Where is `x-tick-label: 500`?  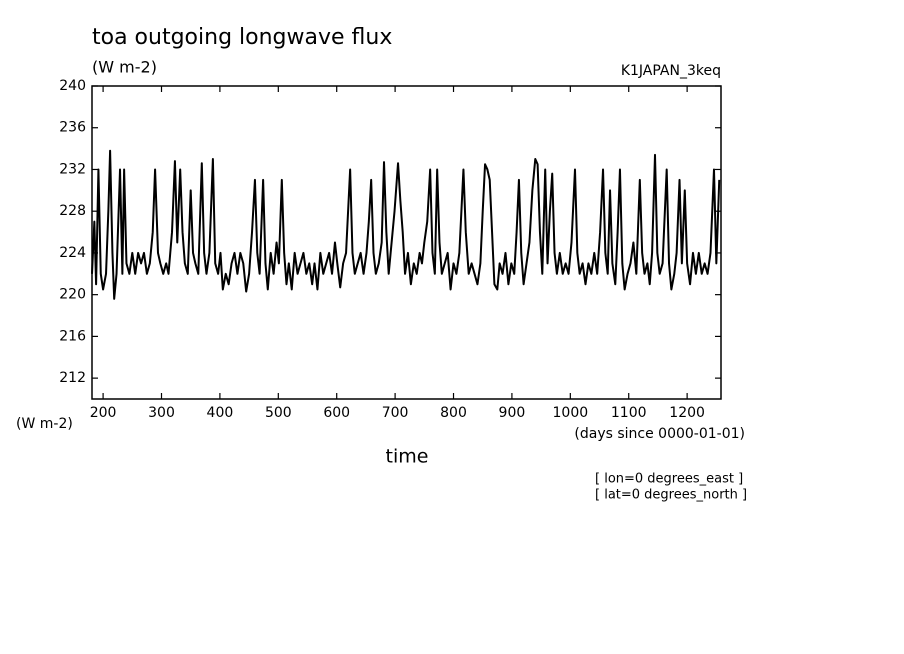
x-tick-label: 500 is located at coordinates (278, 413).